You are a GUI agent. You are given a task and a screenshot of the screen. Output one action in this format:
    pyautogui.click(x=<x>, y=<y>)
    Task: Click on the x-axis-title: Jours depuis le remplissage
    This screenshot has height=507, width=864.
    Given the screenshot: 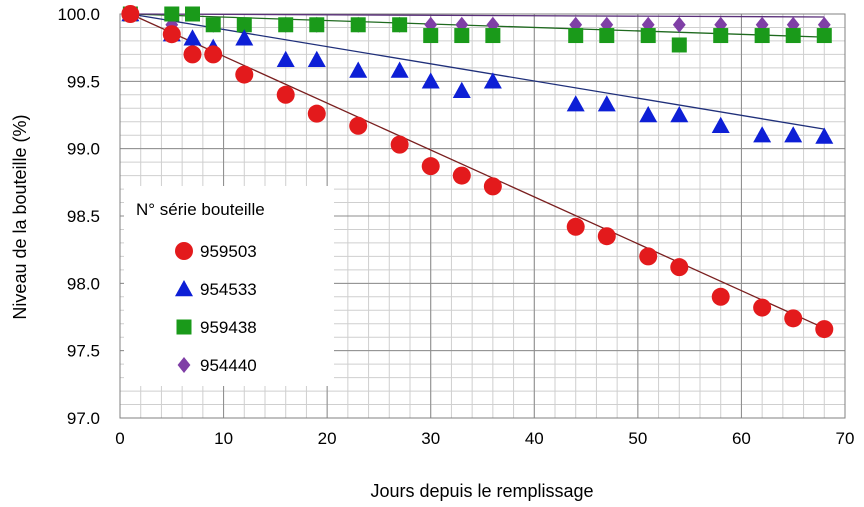 What is the action you would take?
    pyautogui.click(x=481, y=491)
    